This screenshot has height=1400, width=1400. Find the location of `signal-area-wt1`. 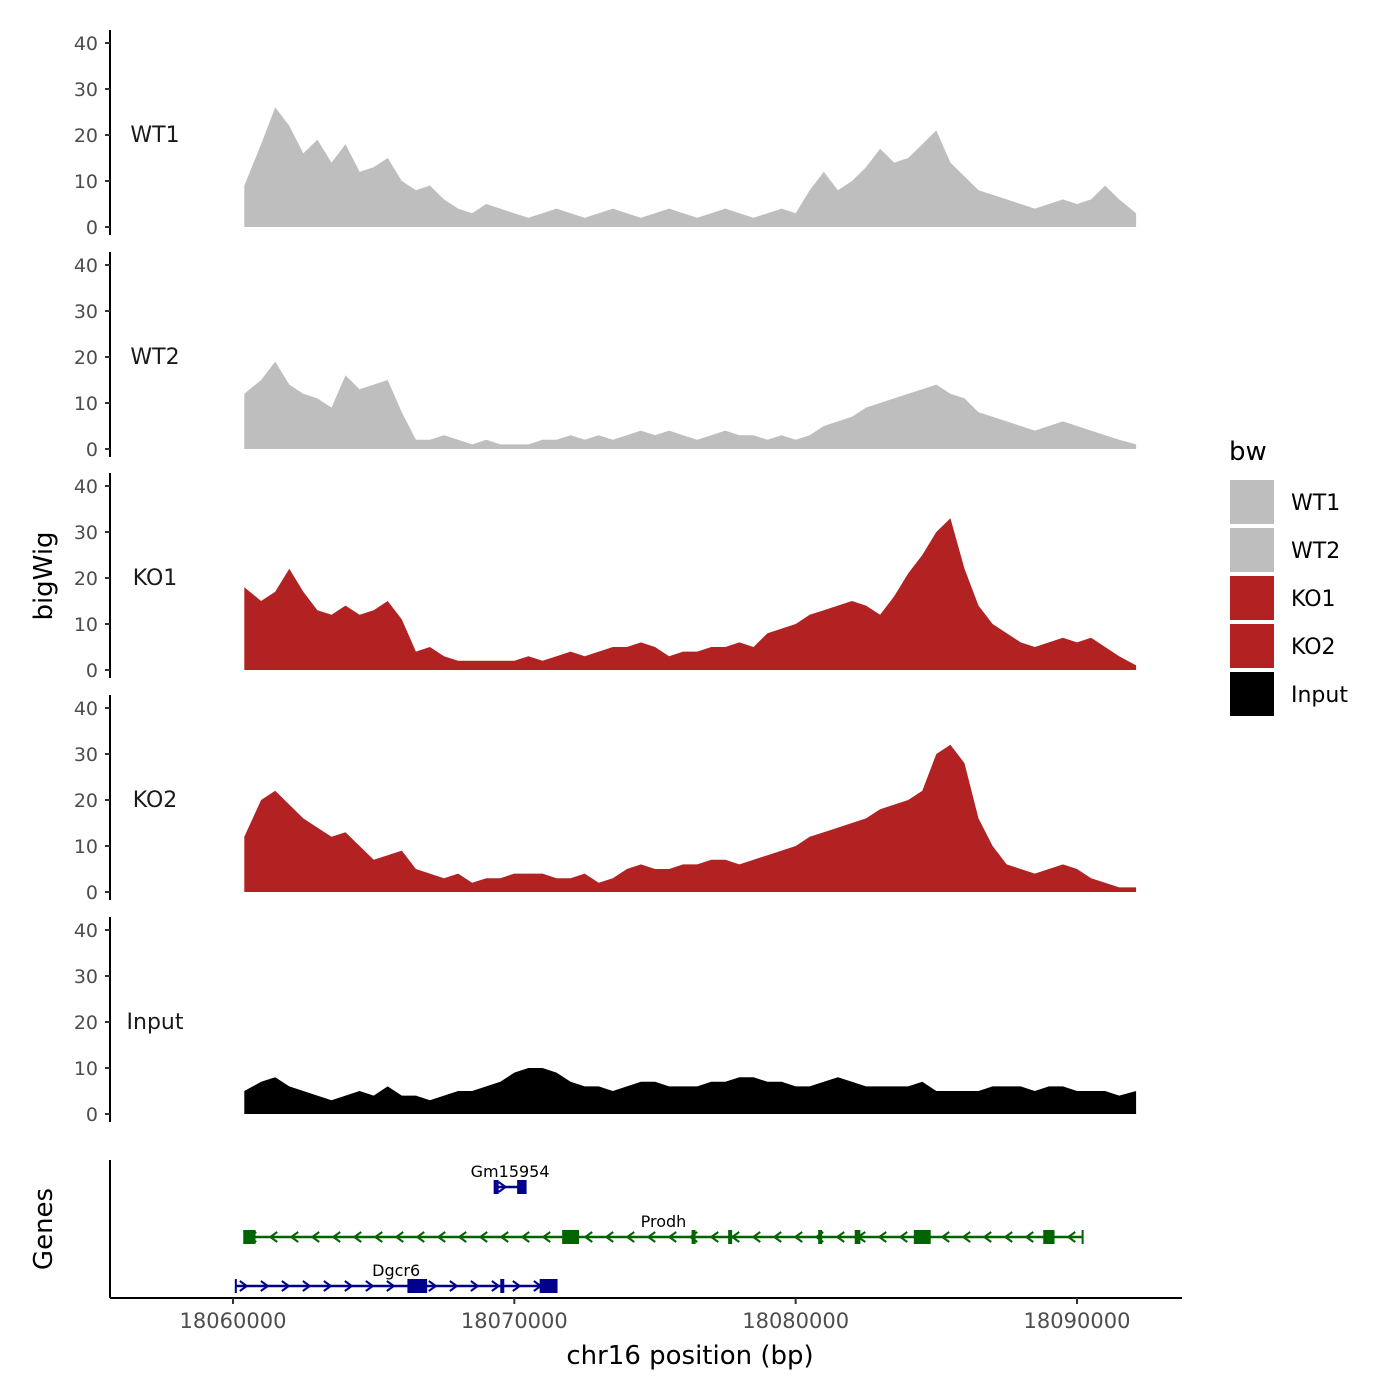

signal-area-wt1 is located at coordinates (690, 167).